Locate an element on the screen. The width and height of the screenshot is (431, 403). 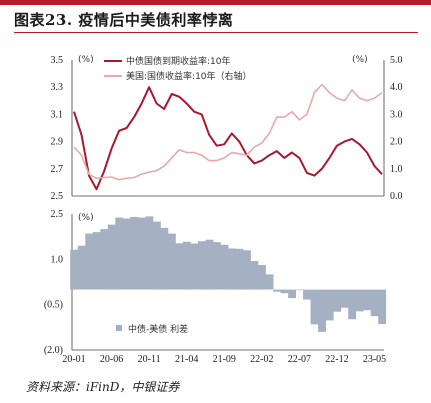
x-axis-tick: 22-12 is located at coordinates (336, 359).